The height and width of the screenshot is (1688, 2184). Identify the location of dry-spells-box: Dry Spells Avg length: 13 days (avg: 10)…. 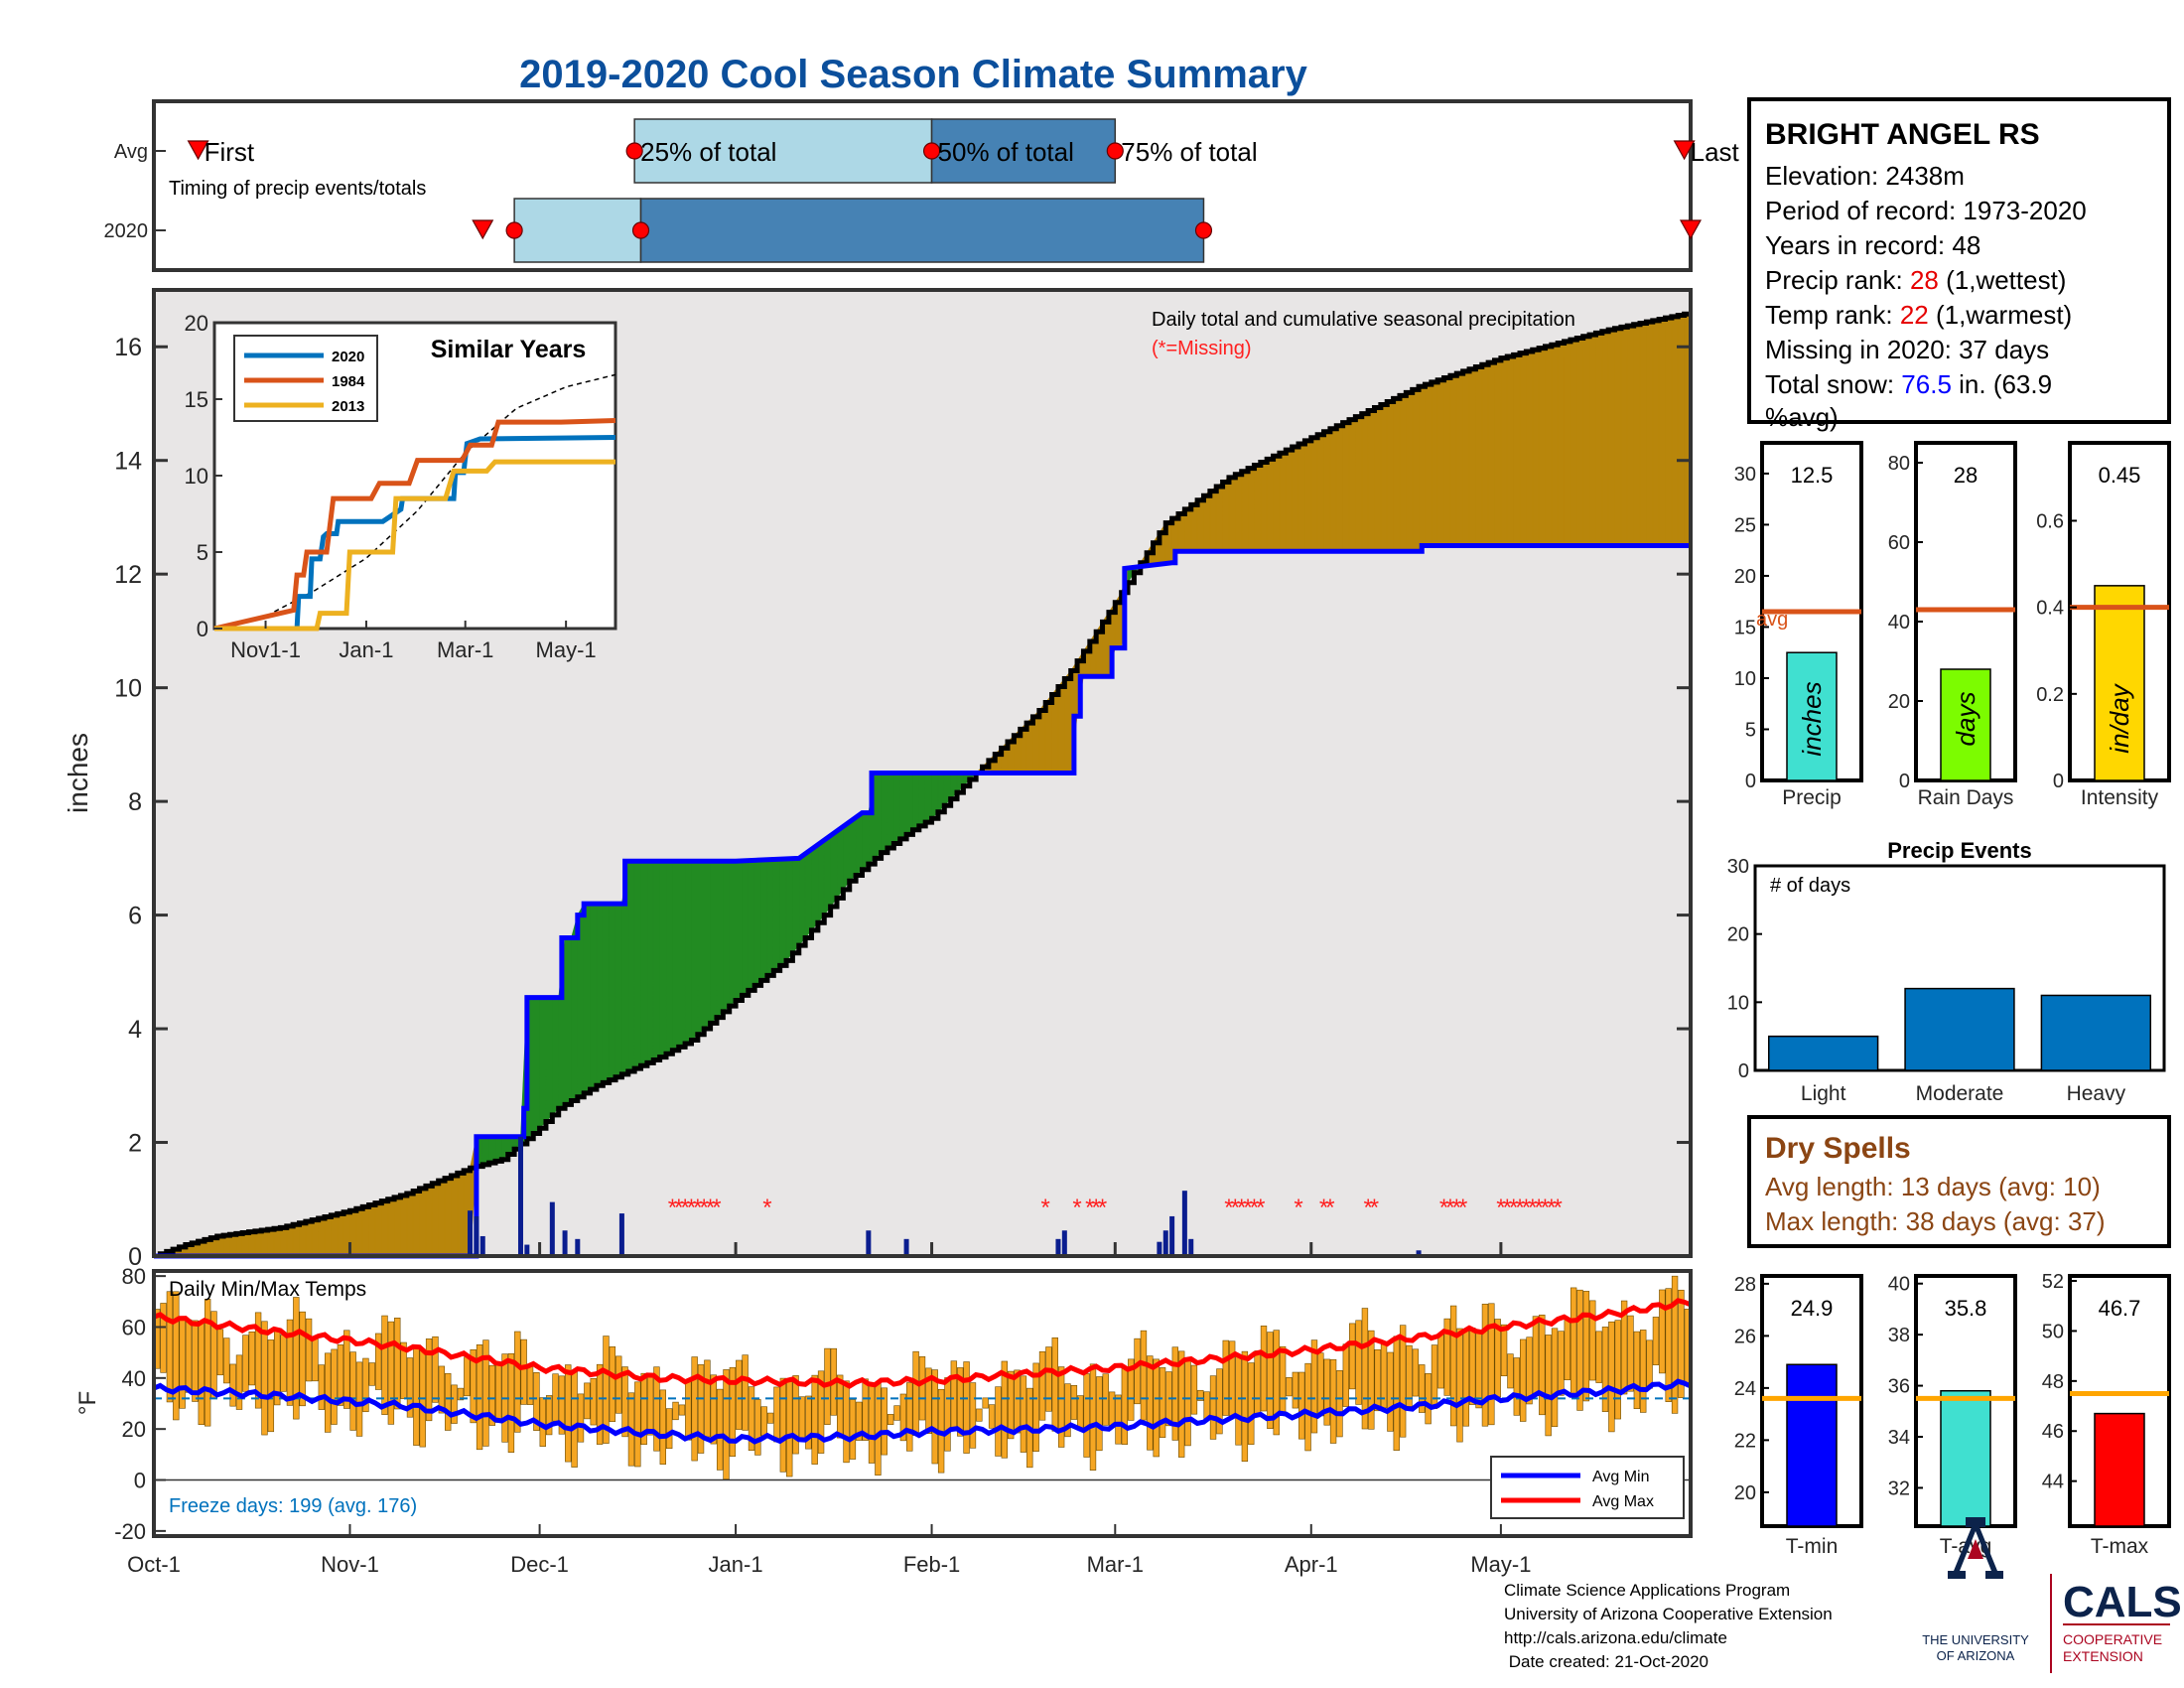
(1959, 1181).